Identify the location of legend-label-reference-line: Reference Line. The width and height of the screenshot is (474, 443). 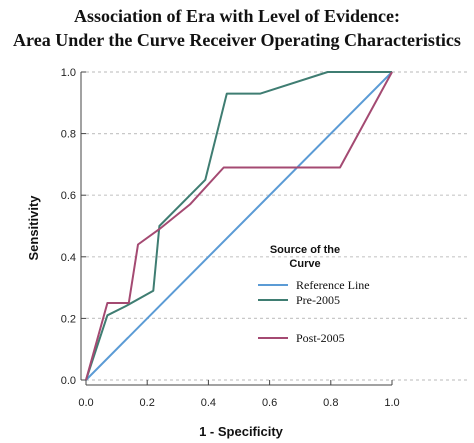
(333, 285).